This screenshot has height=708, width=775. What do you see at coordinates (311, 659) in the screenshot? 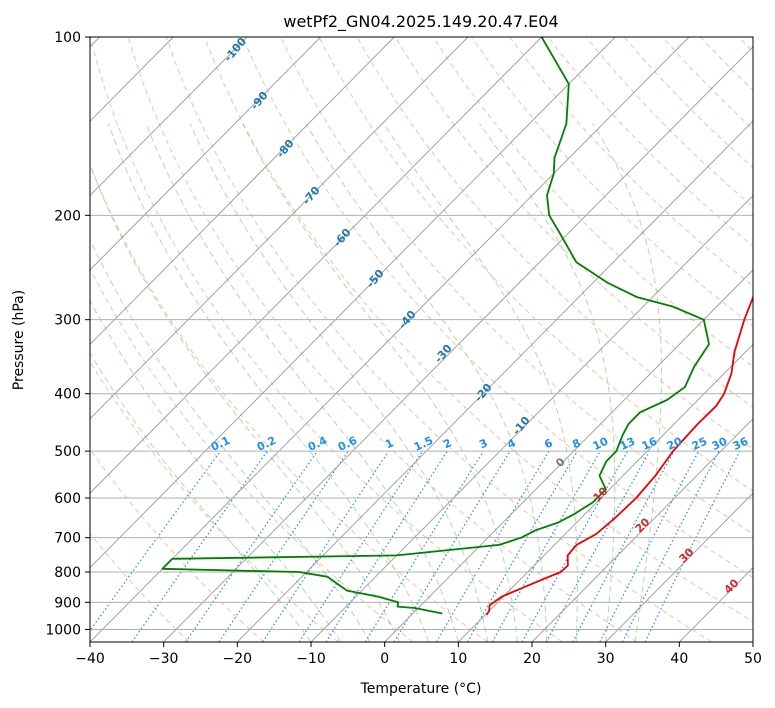
I see `x-tick-label: −10` at bounding box center [311, 659].